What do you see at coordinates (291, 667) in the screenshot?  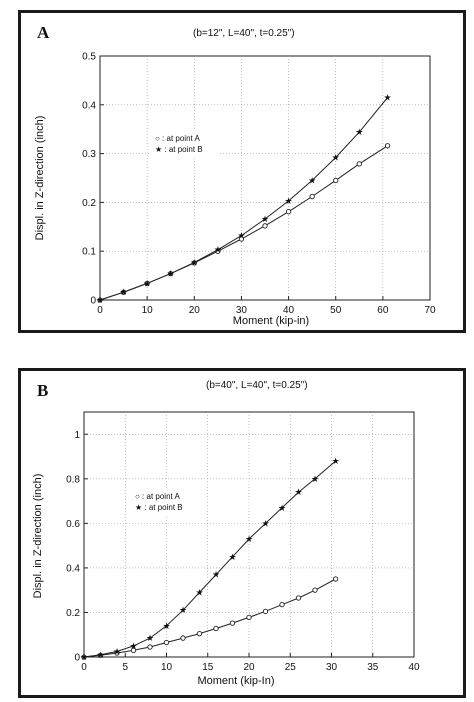 I see `x-tick-label: 25` at bounding box center [291, 667].